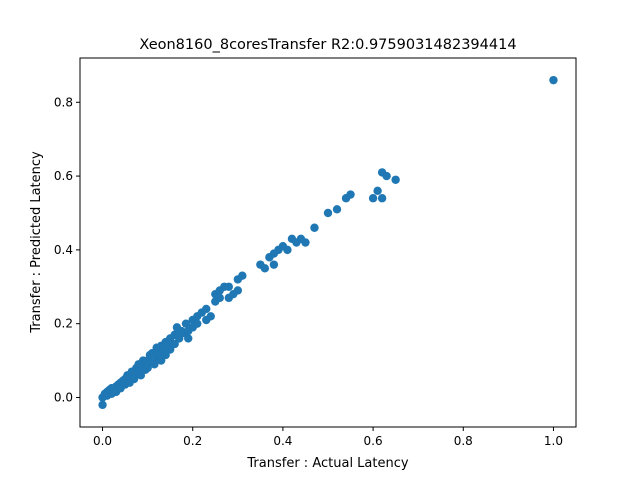 The height and width of the screenshot is (485, 640). Describe the element at coordinates (192, 441) in the screenshot. I see `x-tick-label: 0.2` at that location.